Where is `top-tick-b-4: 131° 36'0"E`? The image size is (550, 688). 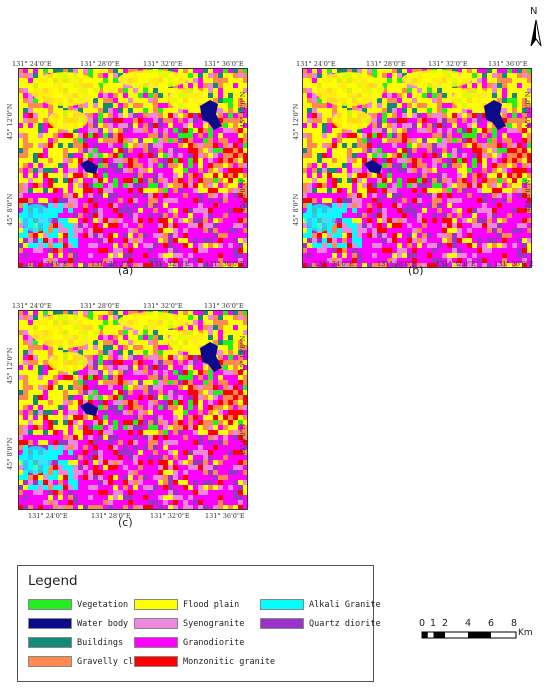 top-tick-b-4: 131° 36'0"E is located at coordinates (508, 64).